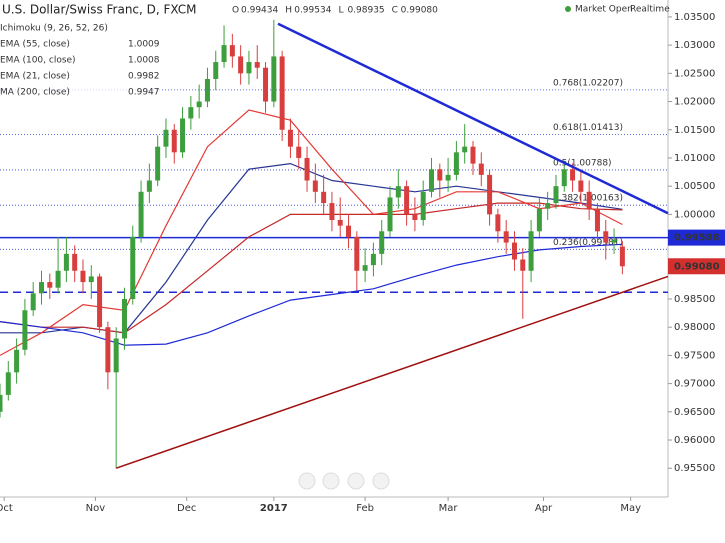 The height and width of the screenshot is (543, 725). I want to click on legend-name: EMA (21, close), so click(35, 77).